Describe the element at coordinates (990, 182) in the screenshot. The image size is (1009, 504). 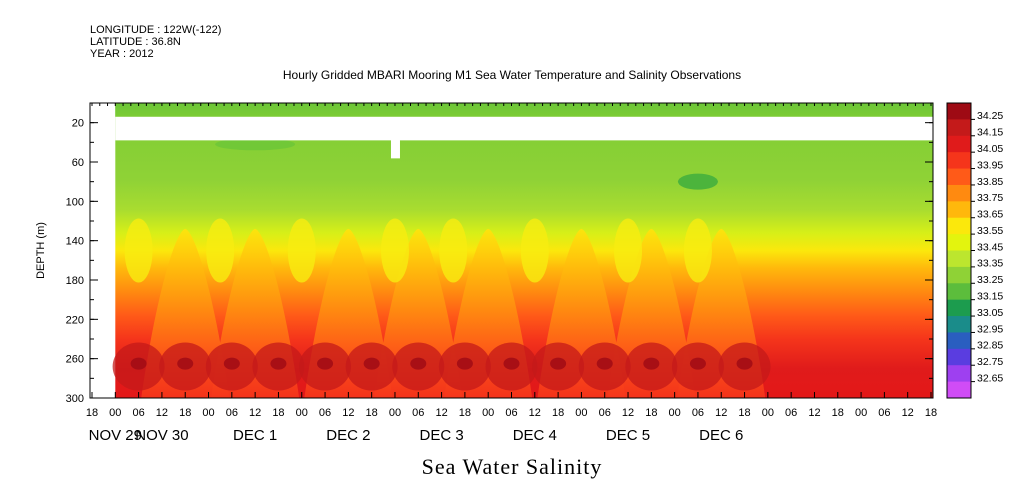
I see `colorbar-label: 33.85` at that location.